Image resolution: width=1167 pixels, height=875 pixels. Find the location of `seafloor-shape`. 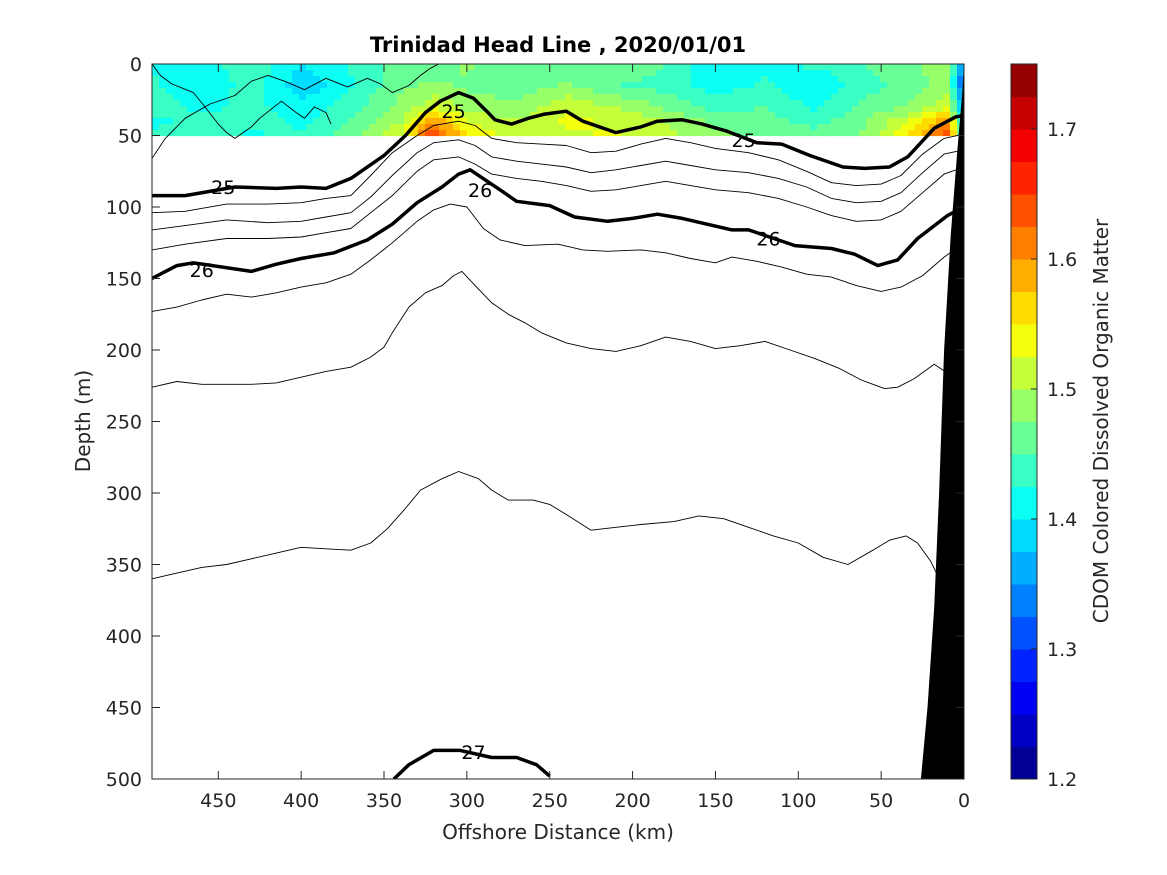

seafloor-shape is located at coordinates (942, 421).